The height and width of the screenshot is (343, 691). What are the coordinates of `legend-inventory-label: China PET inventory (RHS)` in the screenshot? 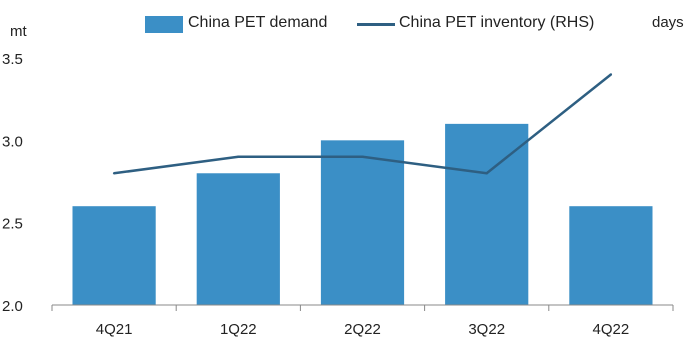 It's located at (497, 22).